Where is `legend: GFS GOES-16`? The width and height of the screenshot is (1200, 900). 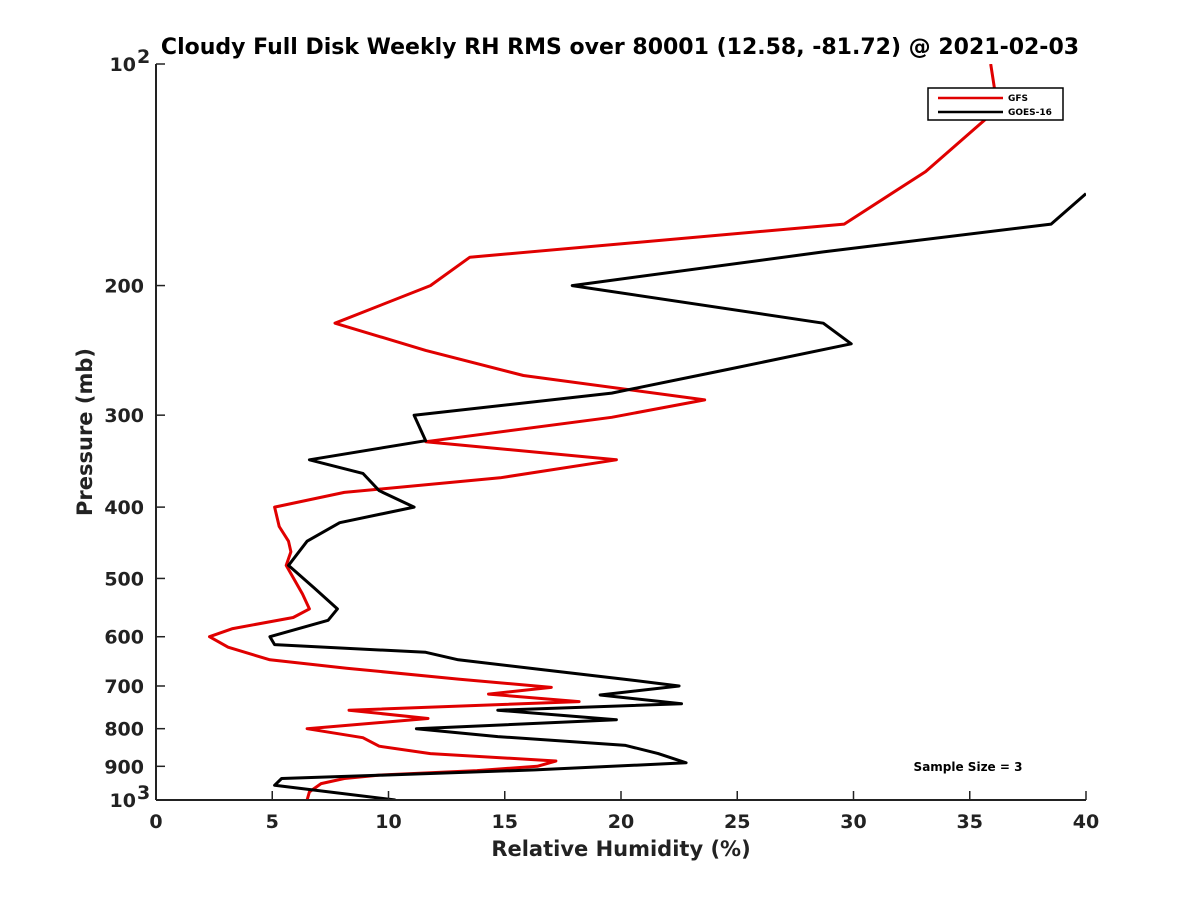 legend: GFS GOES-16 is located at coordinates (995, 104).